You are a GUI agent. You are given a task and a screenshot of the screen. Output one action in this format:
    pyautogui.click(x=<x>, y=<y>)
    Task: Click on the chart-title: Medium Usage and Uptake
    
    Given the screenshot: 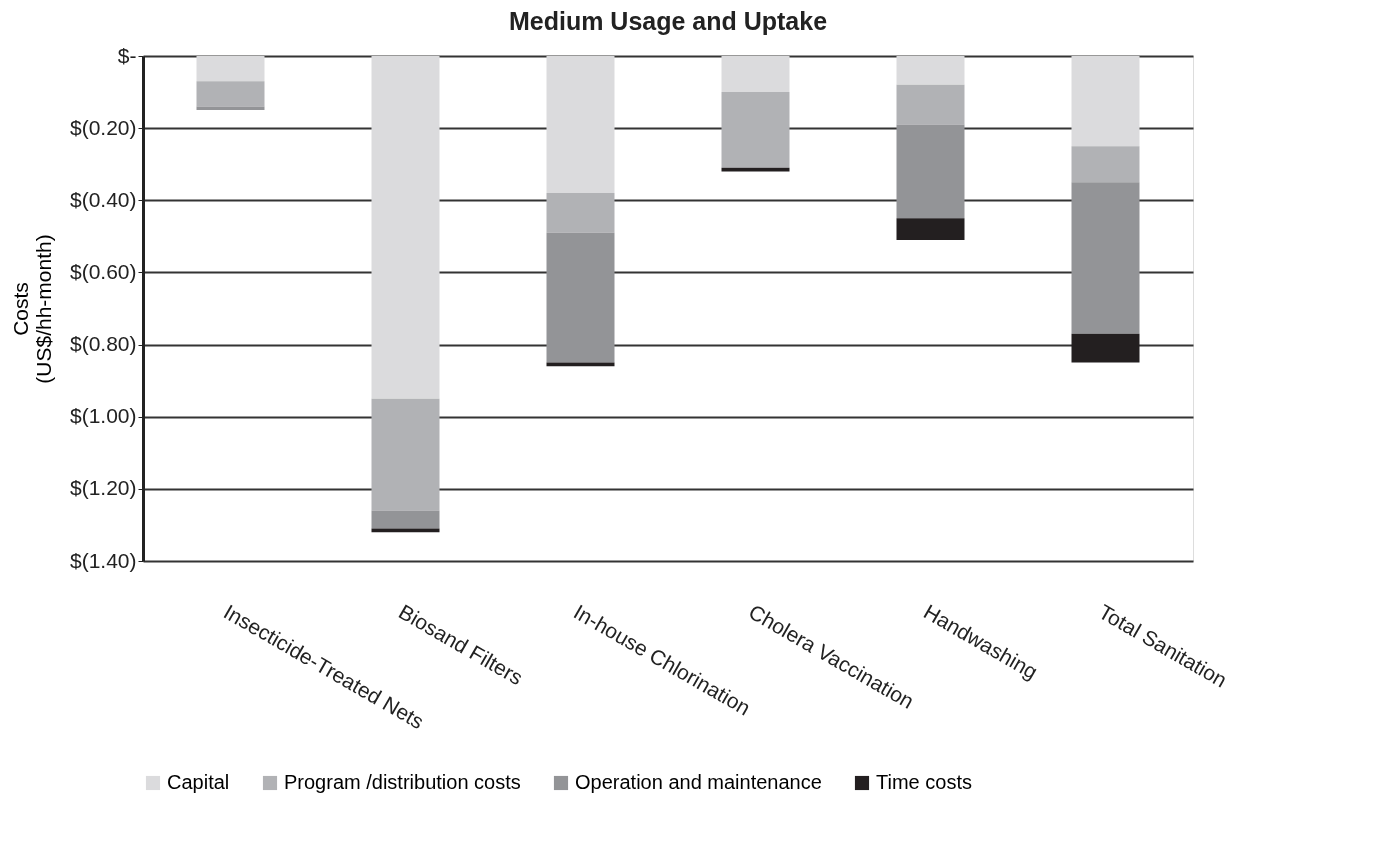 What is the action you would take?
    pyautogui.click(x=668, y=21)
    